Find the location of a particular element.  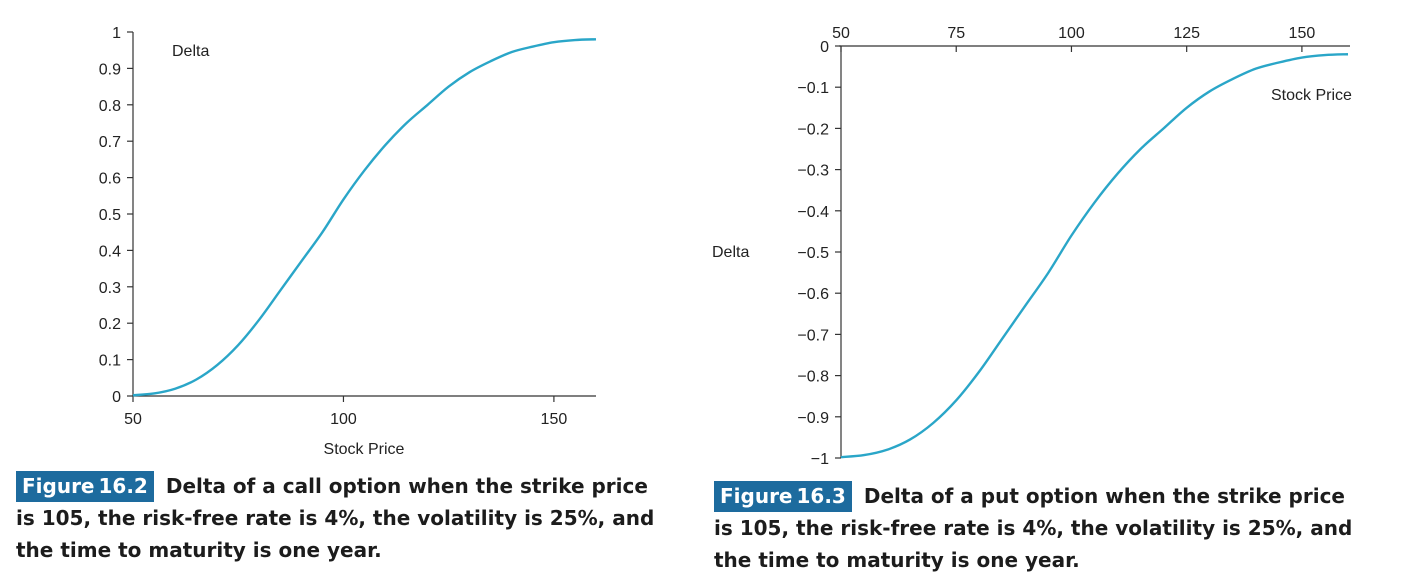

y-tick-label: −0.4 is located at coordinates (813, 212).